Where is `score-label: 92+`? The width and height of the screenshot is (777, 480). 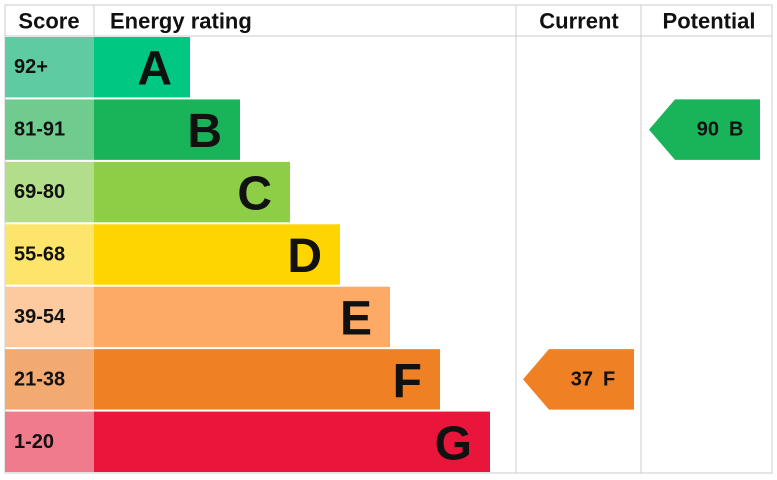 score-label: 92+ is located at coordinates (31, 67).